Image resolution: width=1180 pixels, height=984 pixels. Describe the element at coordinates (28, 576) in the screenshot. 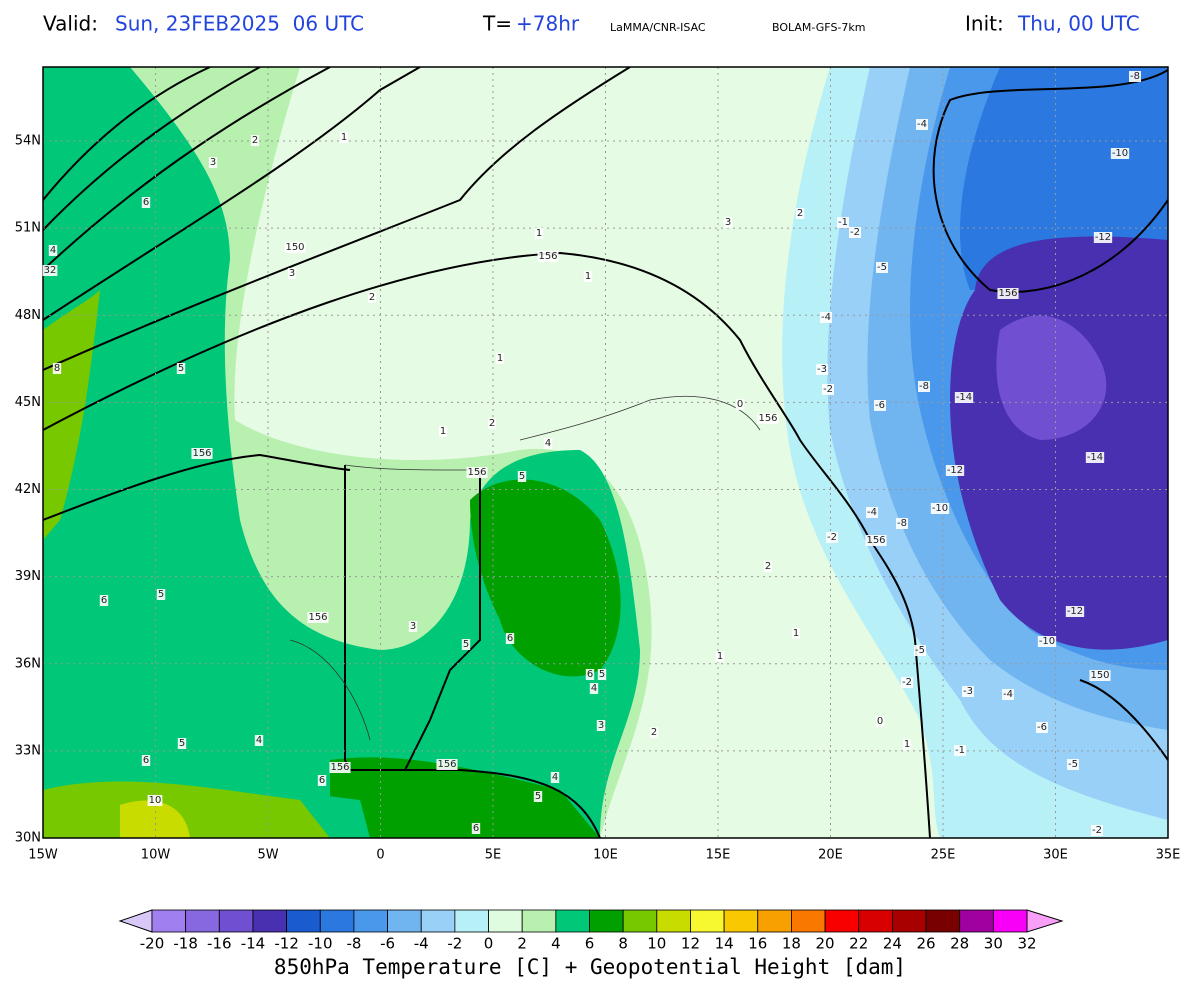

I see `lat-label: 39N` at that location.